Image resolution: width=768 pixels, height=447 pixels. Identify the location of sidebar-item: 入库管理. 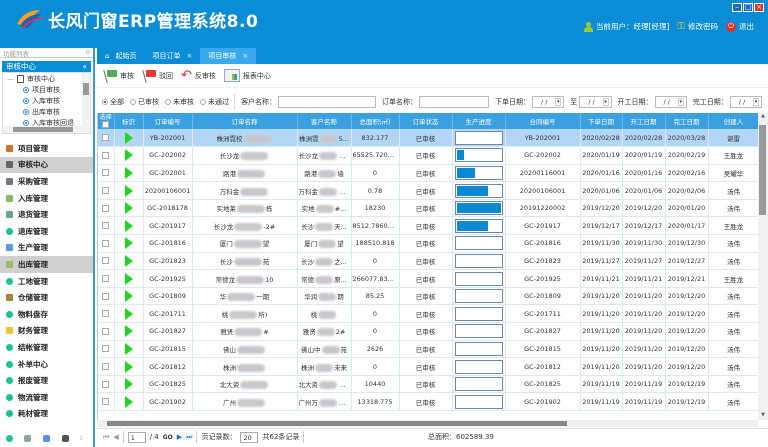
(46, 198).